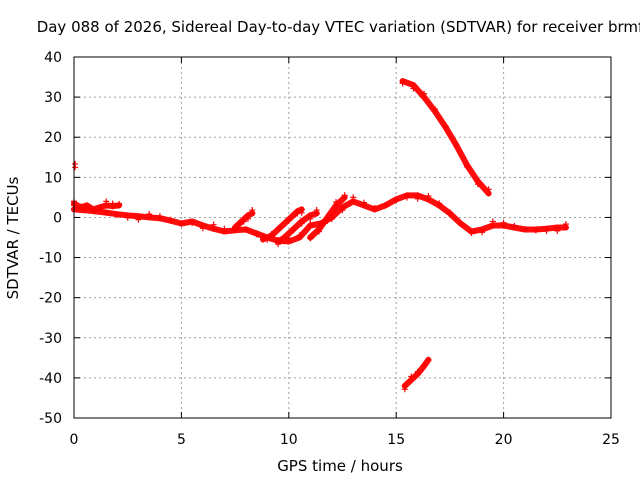  I want to click on x-tick-label: 25, so click(611, 440).